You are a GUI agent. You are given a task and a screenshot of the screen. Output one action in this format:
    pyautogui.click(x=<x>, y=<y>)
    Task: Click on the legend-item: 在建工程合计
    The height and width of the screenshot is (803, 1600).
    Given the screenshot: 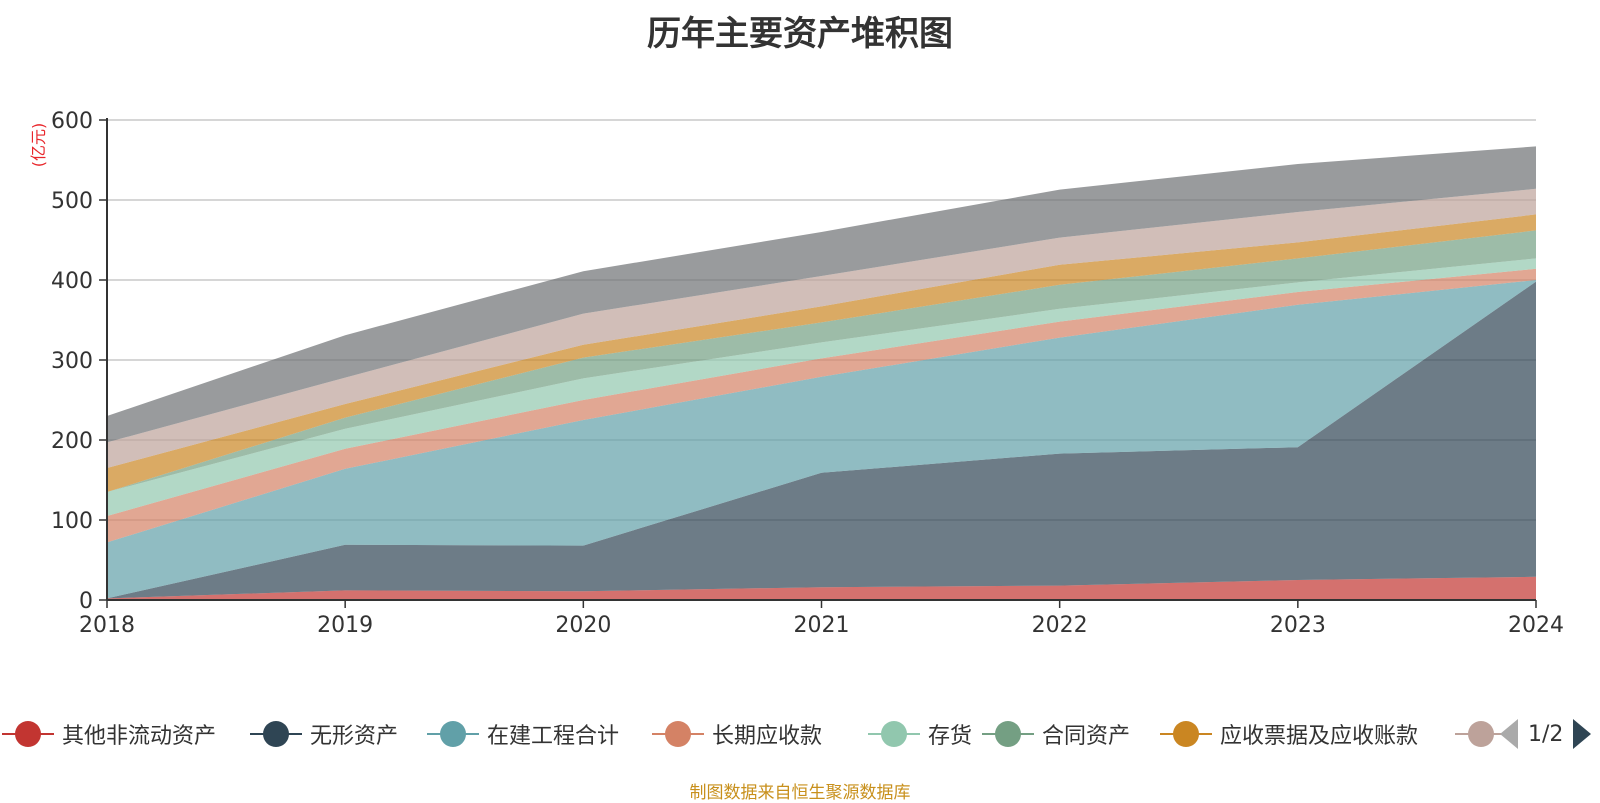 What is the action you would take?
    pyautogui.click(x=523, y=734)
    